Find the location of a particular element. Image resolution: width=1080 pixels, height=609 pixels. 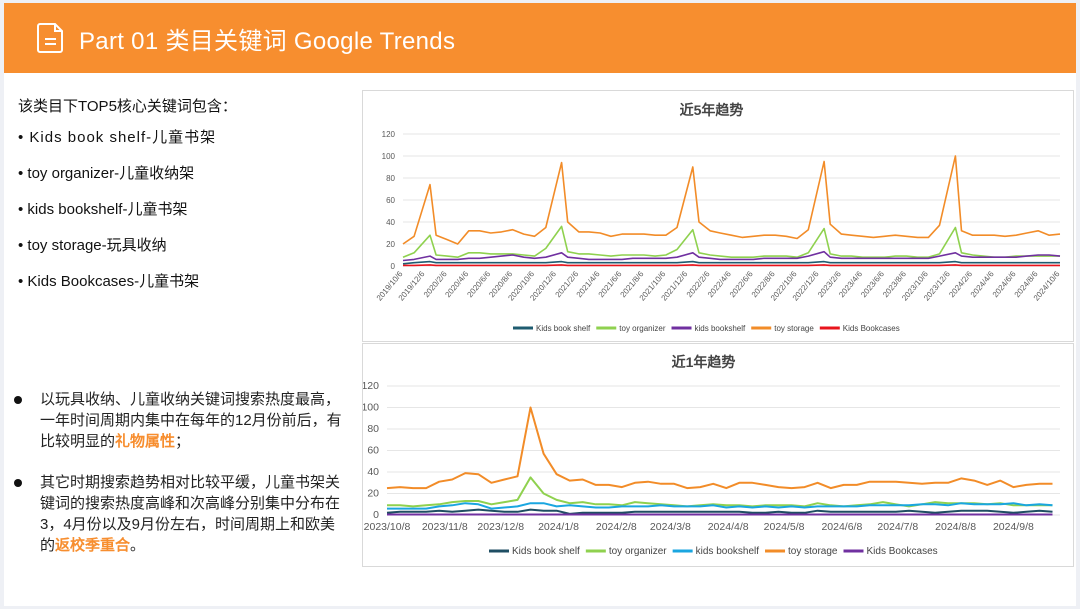

note-tail: ； is located at coordinates (183, 441).